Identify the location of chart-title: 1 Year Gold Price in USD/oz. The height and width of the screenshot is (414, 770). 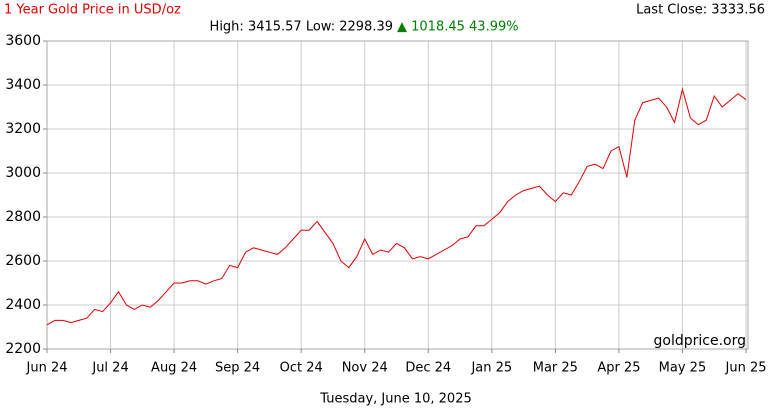
(92, 10).